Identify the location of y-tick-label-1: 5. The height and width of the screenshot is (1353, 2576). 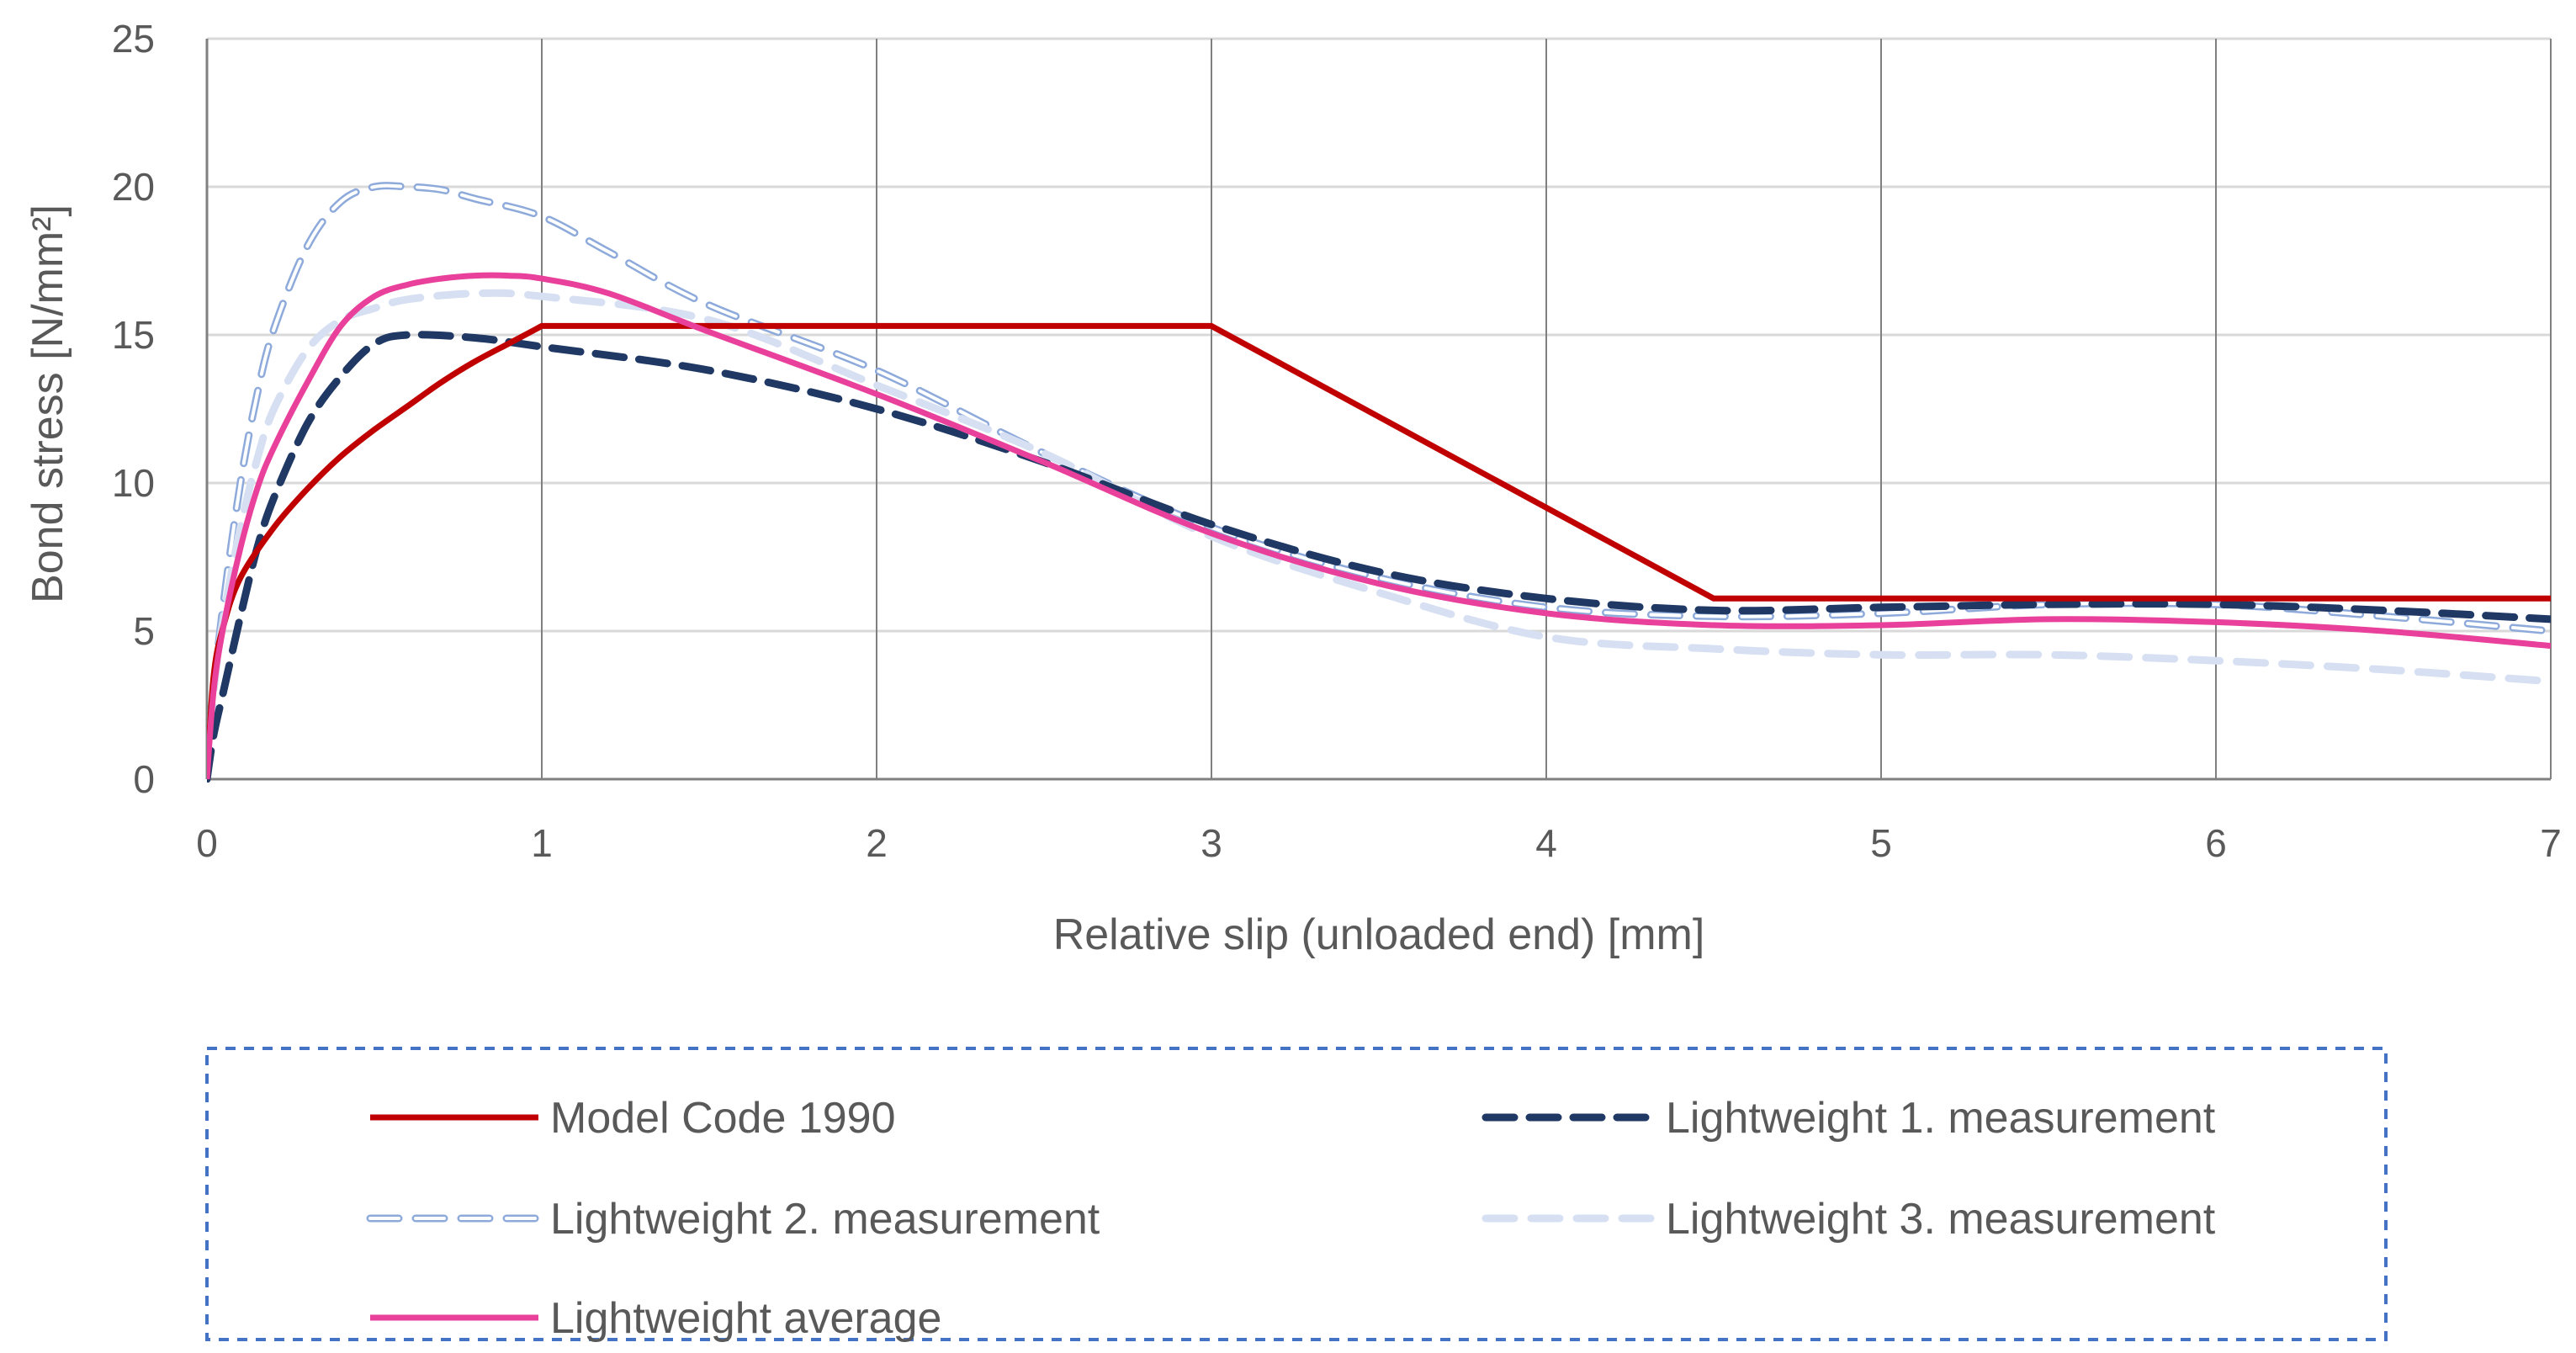
(144, 631).